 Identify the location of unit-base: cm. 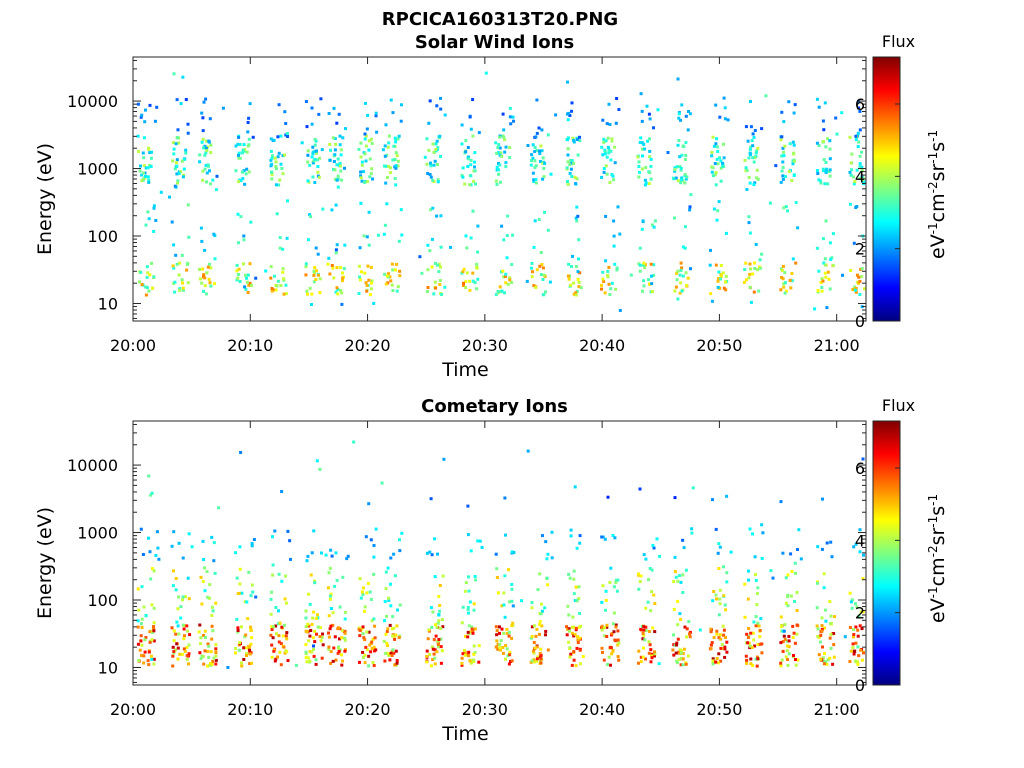
(938, 207).